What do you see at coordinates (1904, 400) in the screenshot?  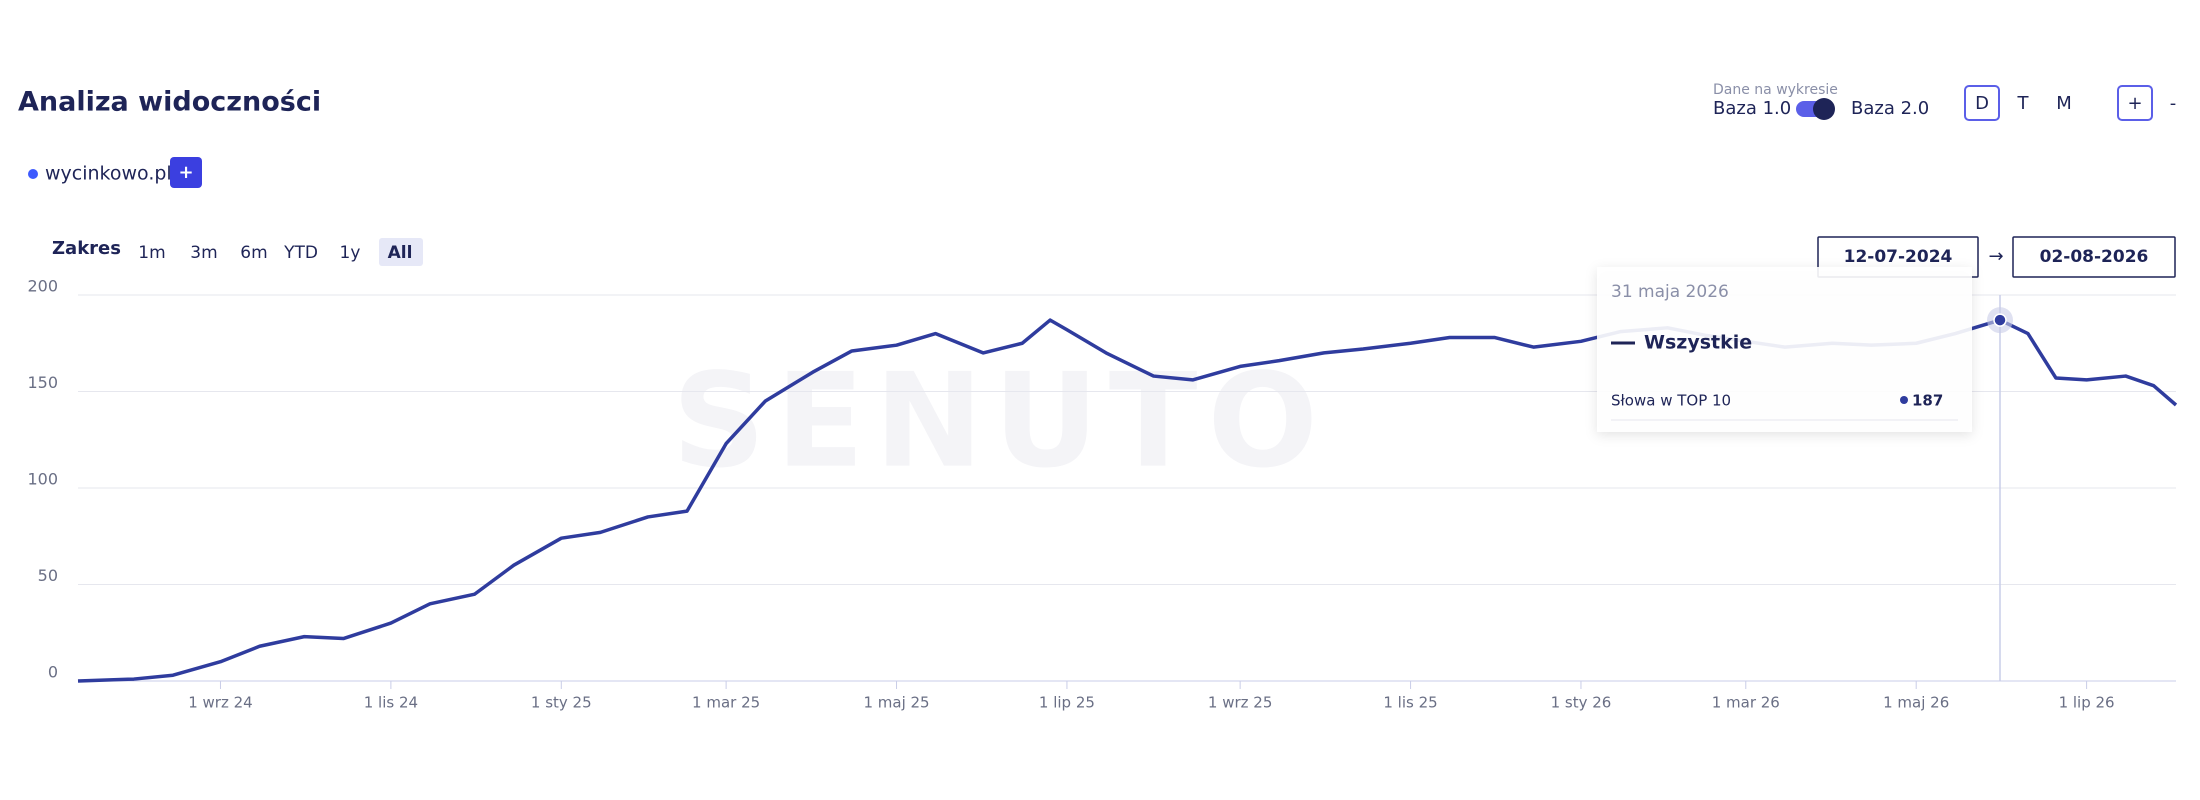 I see `tooltip-dot` at bounding box center [1904, 400].